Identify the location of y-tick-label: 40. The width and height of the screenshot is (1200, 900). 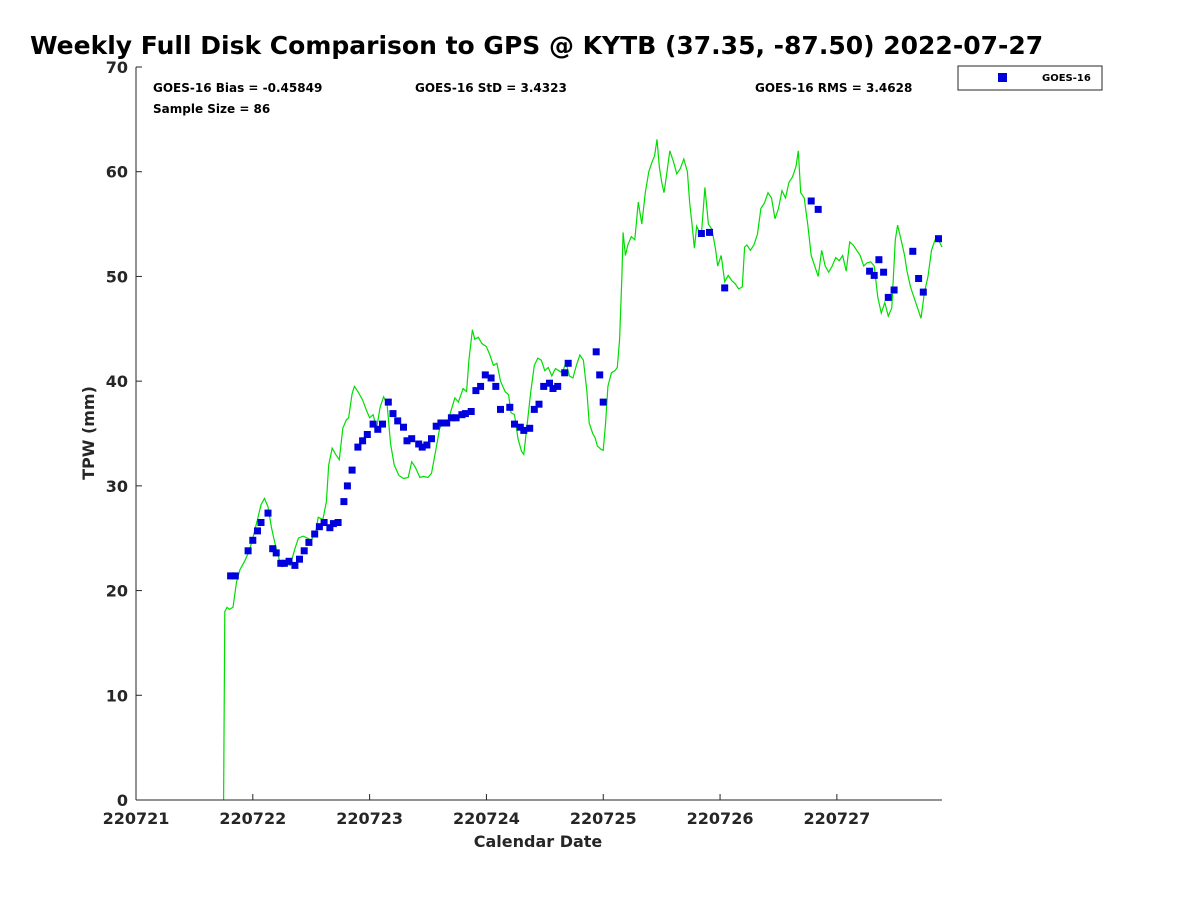
(117, 381).